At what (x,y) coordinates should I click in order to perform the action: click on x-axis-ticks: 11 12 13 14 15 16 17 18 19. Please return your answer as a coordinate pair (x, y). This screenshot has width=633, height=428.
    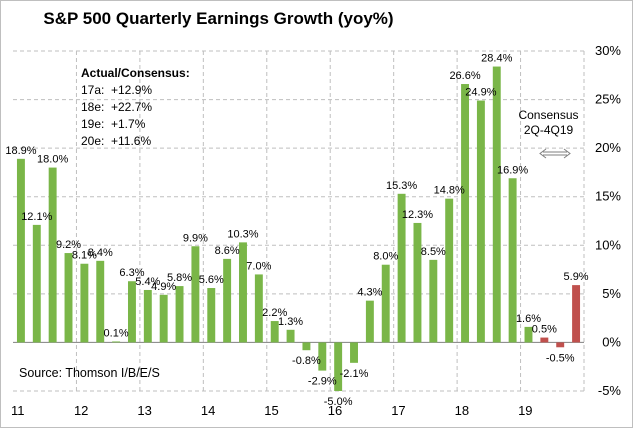
    Looking at the image, I should click on (272, 410).